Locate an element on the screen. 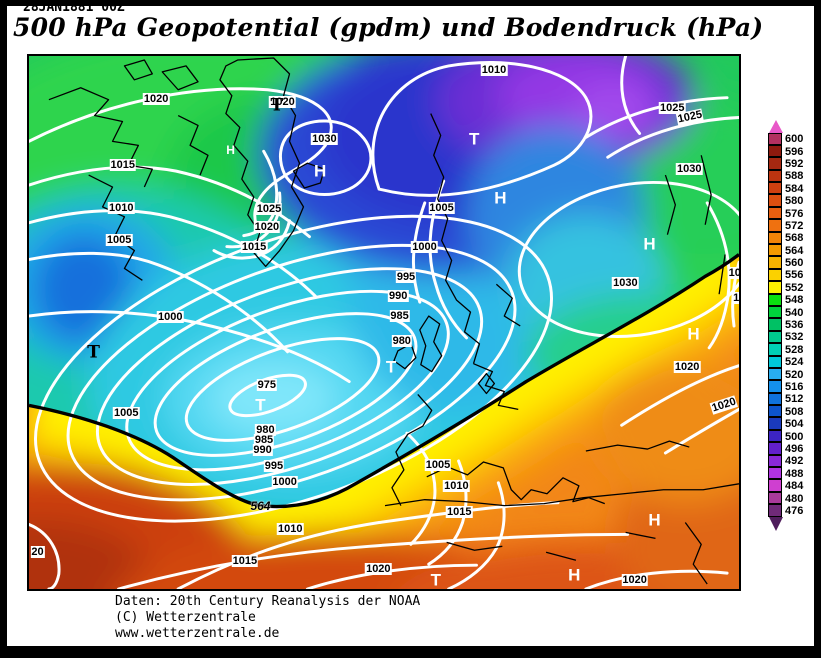 The image size is (821, 658). colorbar-value: 520 is located at coordinates (794, 374).